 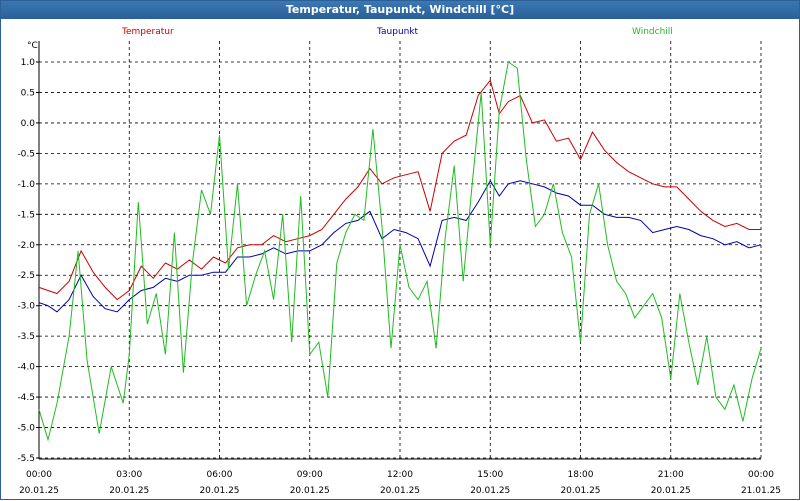 I want to click on x-tick-time: 15:00, so click(x=490, y=475).